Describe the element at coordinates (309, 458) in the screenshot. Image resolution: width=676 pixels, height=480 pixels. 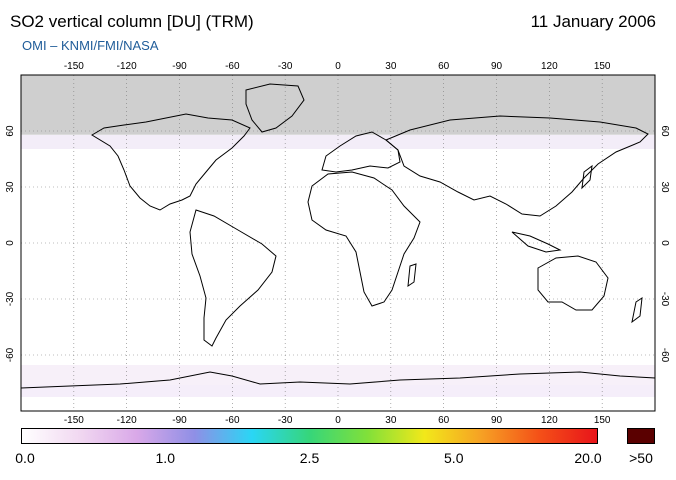
I see `colorbar-label: 2.5` at that location.